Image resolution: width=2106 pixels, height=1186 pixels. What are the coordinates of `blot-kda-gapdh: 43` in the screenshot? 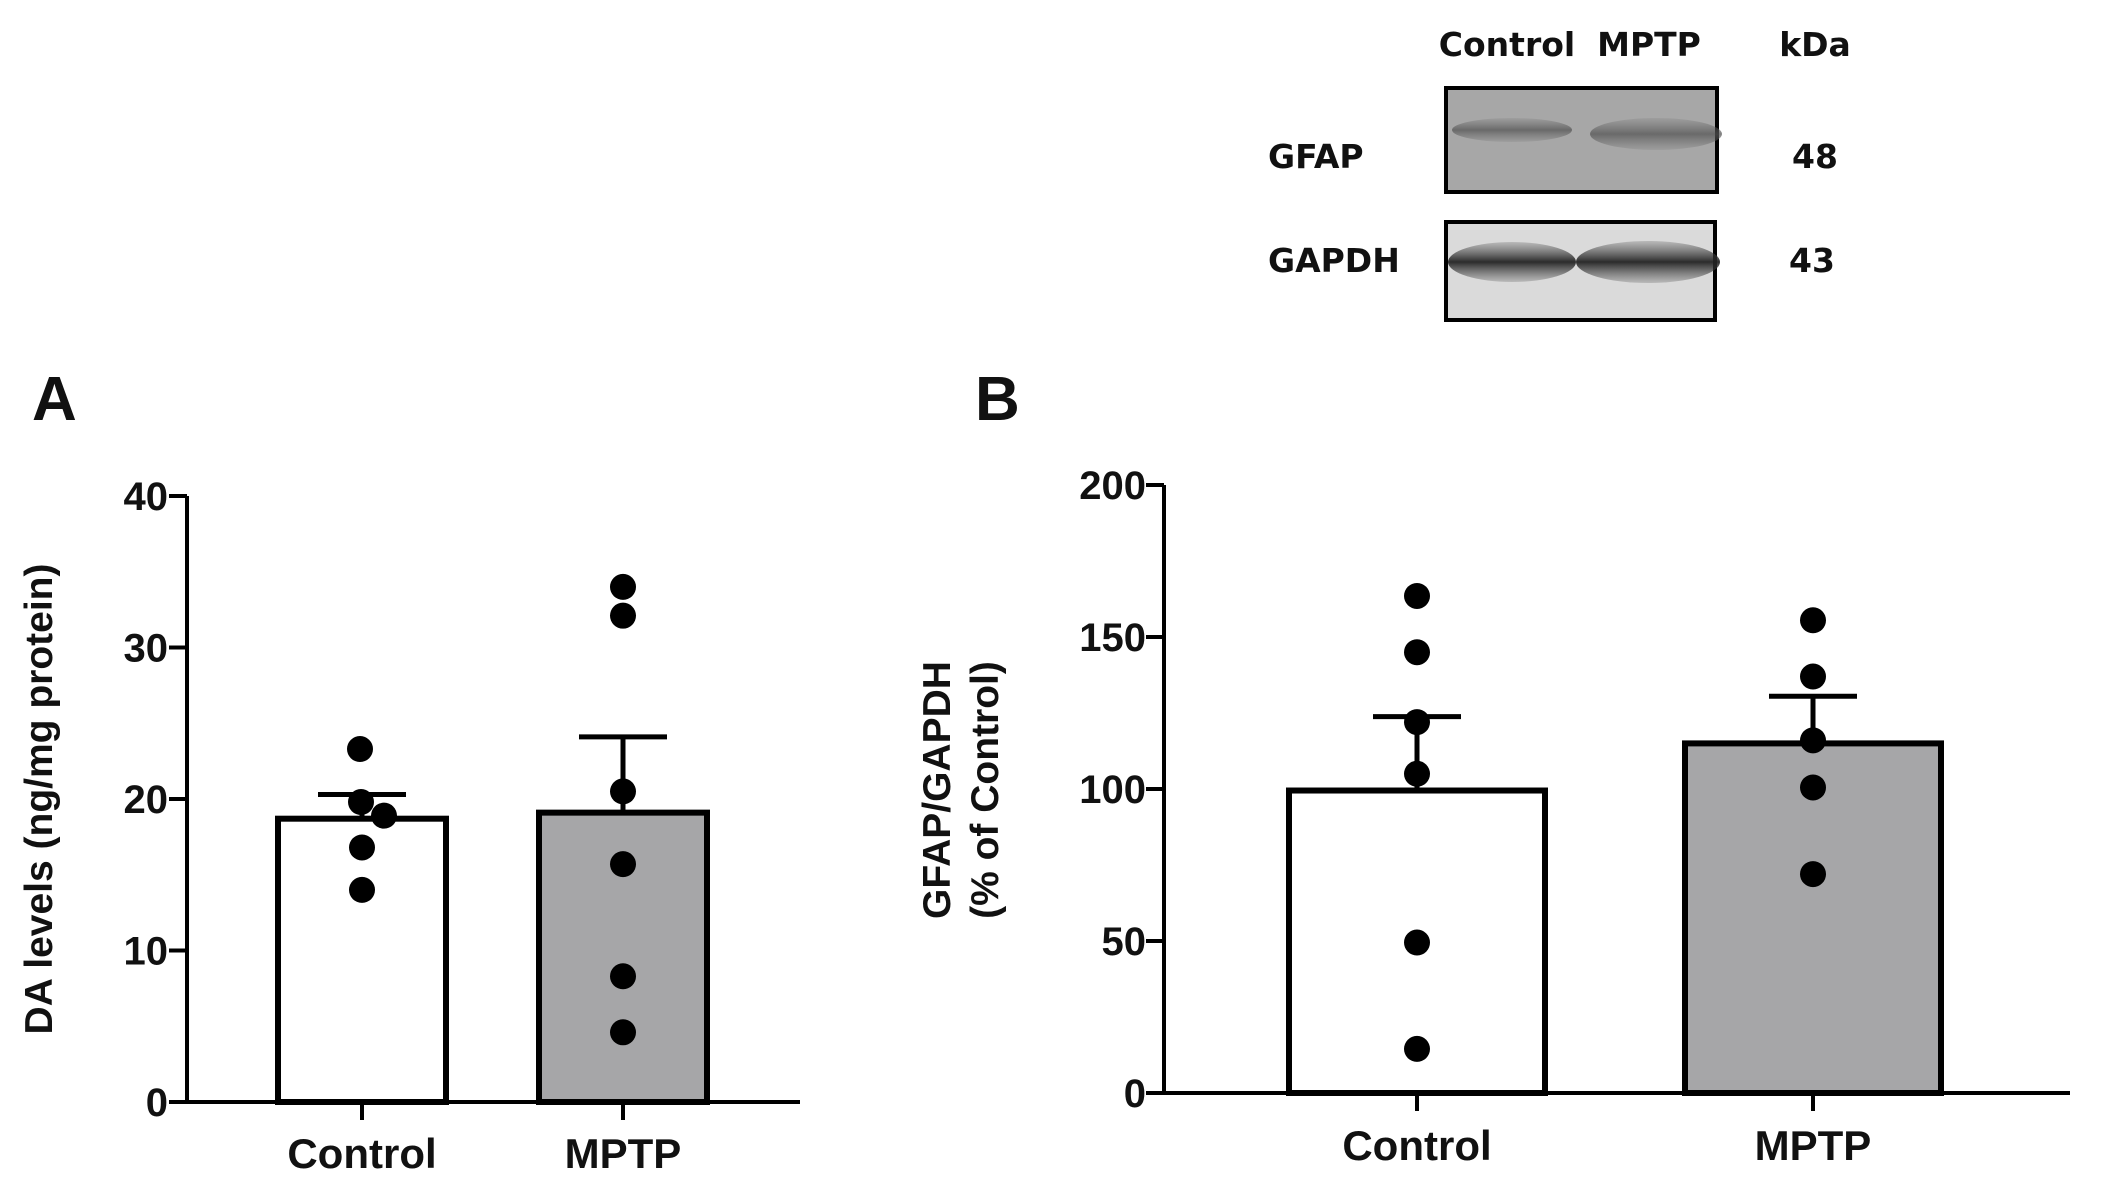 It's located at (1812, 260).